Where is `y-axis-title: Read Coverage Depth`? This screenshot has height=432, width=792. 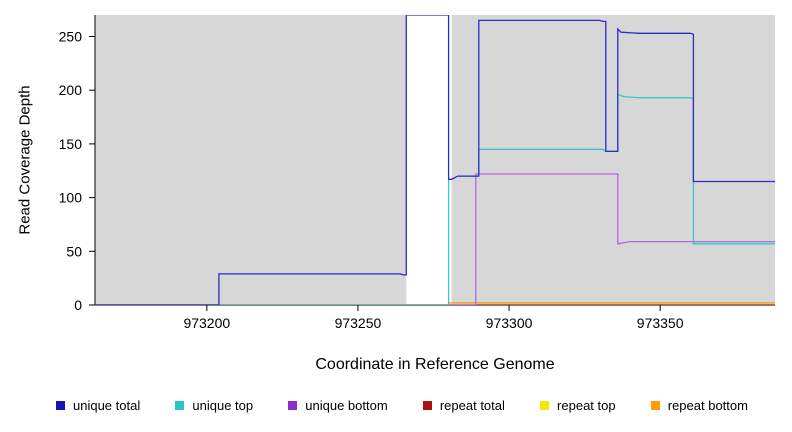
y-axis-title: Read Coverage Depth is located at coordinates (25, 160).